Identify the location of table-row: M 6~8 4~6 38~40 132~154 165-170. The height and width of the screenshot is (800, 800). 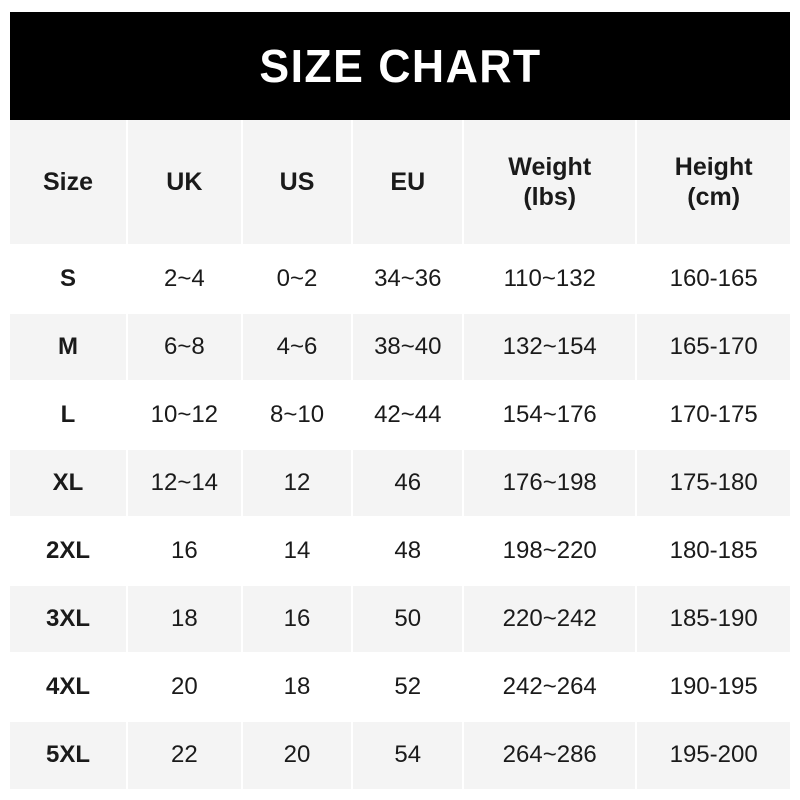
(400, 347).